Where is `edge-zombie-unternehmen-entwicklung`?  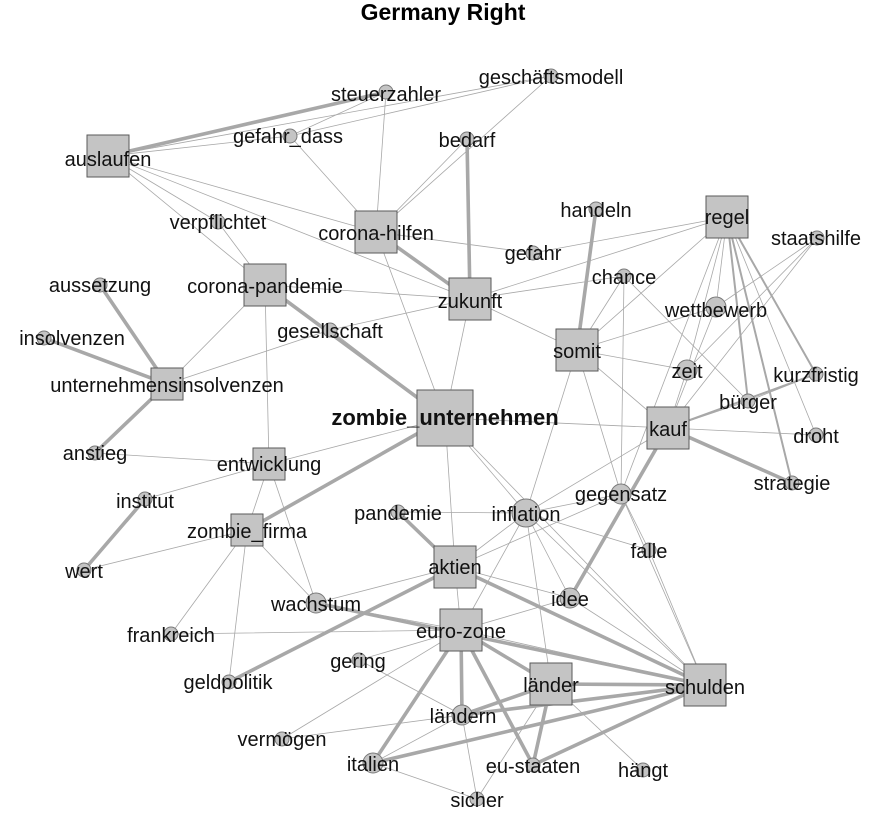 edge-zombie-unternehmen-entwicklung is located at coordinates (357, 441).